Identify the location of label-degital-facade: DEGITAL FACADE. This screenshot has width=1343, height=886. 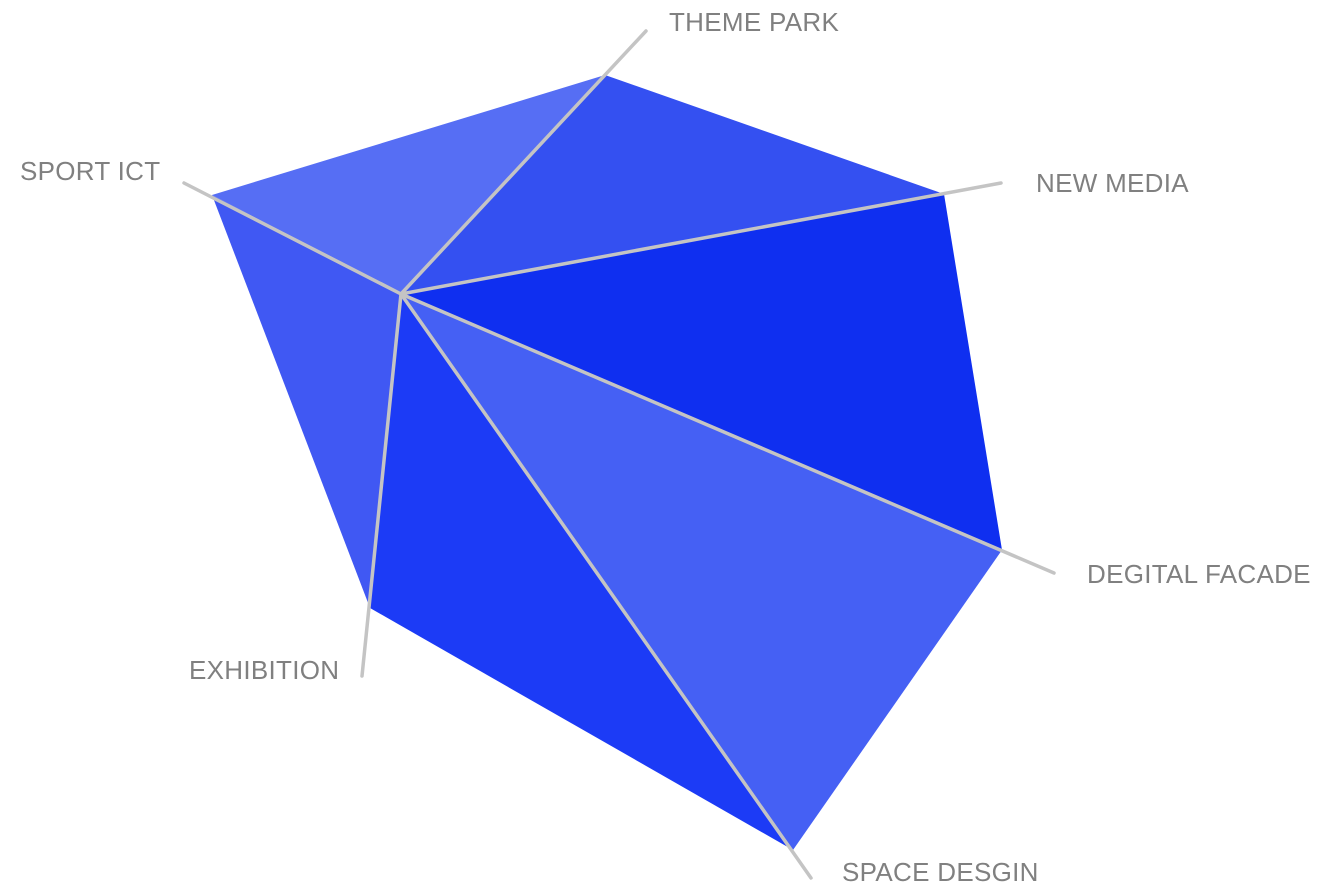
(1199, 574).